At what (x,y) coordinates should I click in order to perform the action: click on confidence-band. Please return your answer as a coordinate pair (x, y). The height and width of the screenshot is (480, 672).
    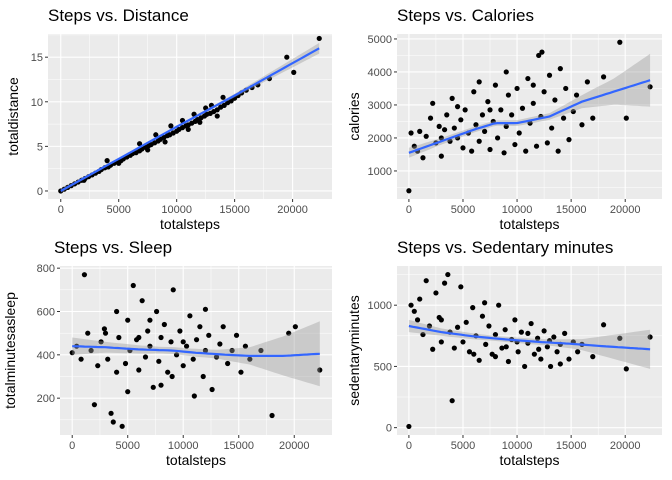
    Looking at the image, I should click on (529, 344).